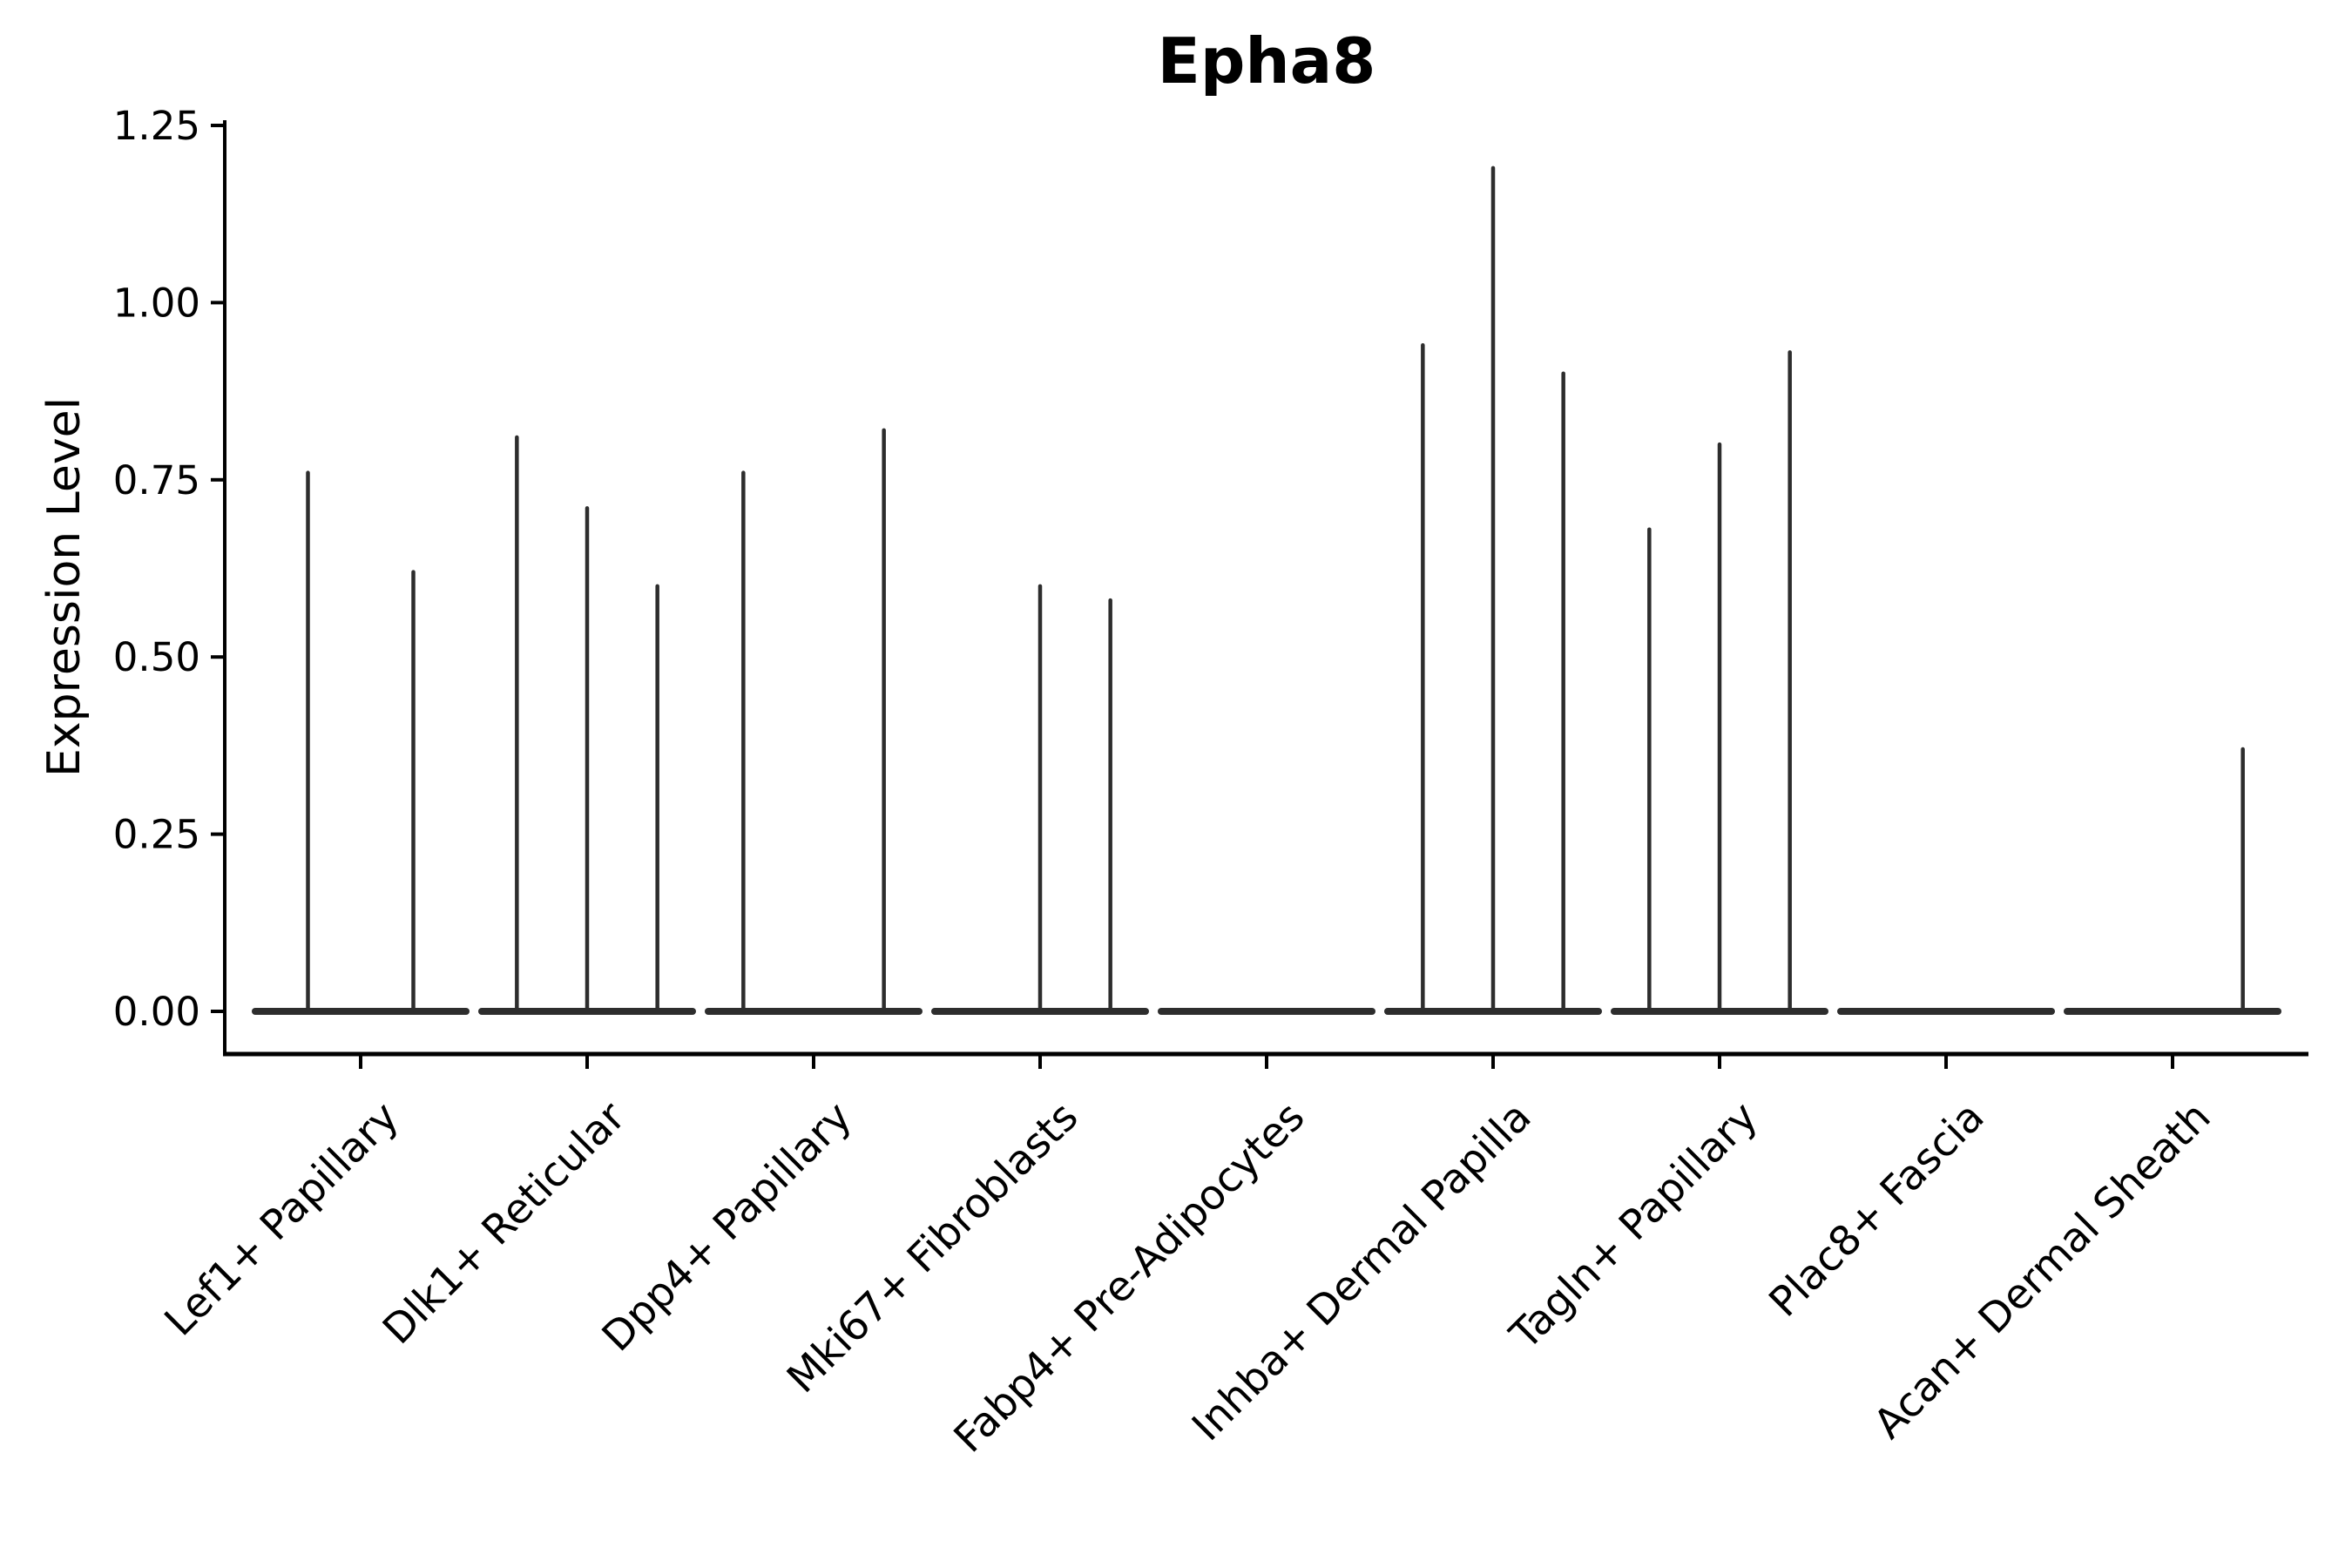  Describe the element at coordinates (156, 480) in the screenshot. I see `y-tick-label: 0.75` at that location.